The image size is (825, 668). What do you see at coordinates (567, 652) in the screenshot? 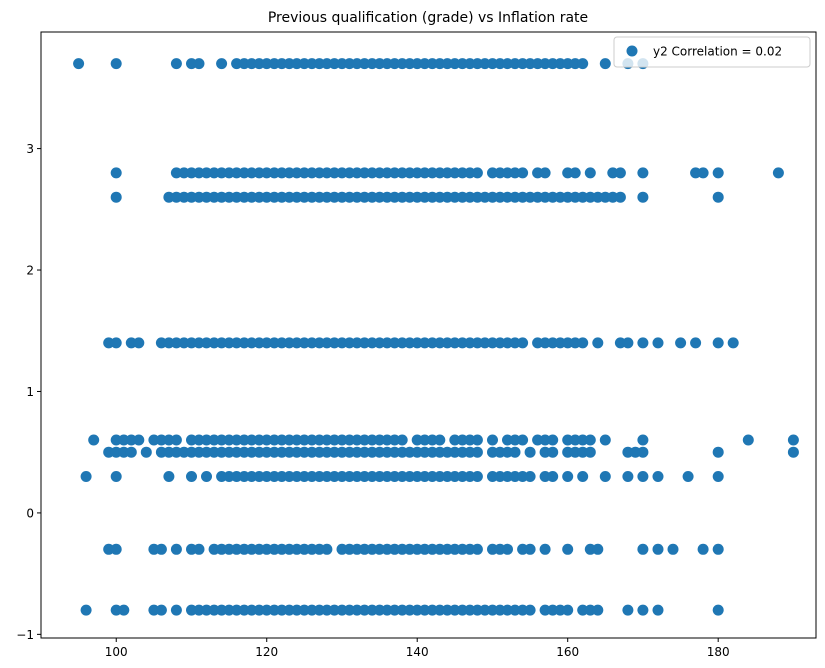
I see `x-tick-label: 160` at bounding box center [567, 652].